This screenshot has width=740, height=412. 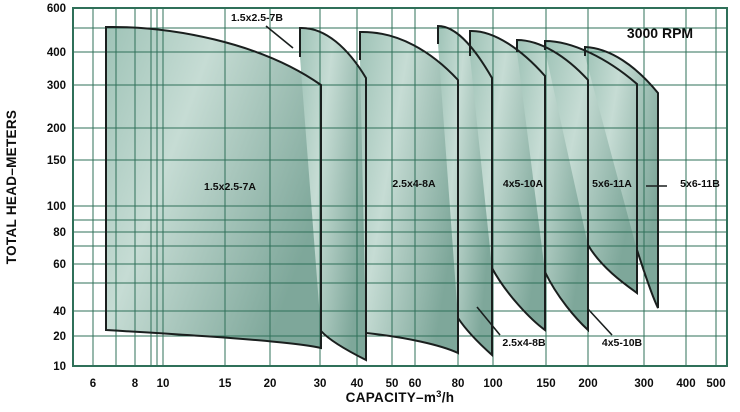 What do you see at coordinates (643, 384) in the screenshot?
I see `x-tick-label: 300` at bounding box center [643, 384].